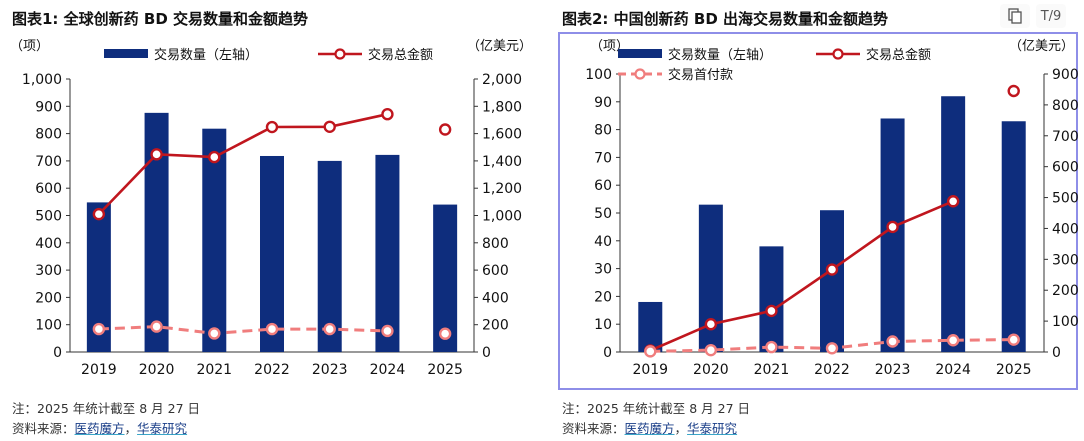 The width and height of the screenshot is (1084, 441). I want to click on chart-2-source: 资料来源：医药魔方，华泰研究, so click(649, 427).